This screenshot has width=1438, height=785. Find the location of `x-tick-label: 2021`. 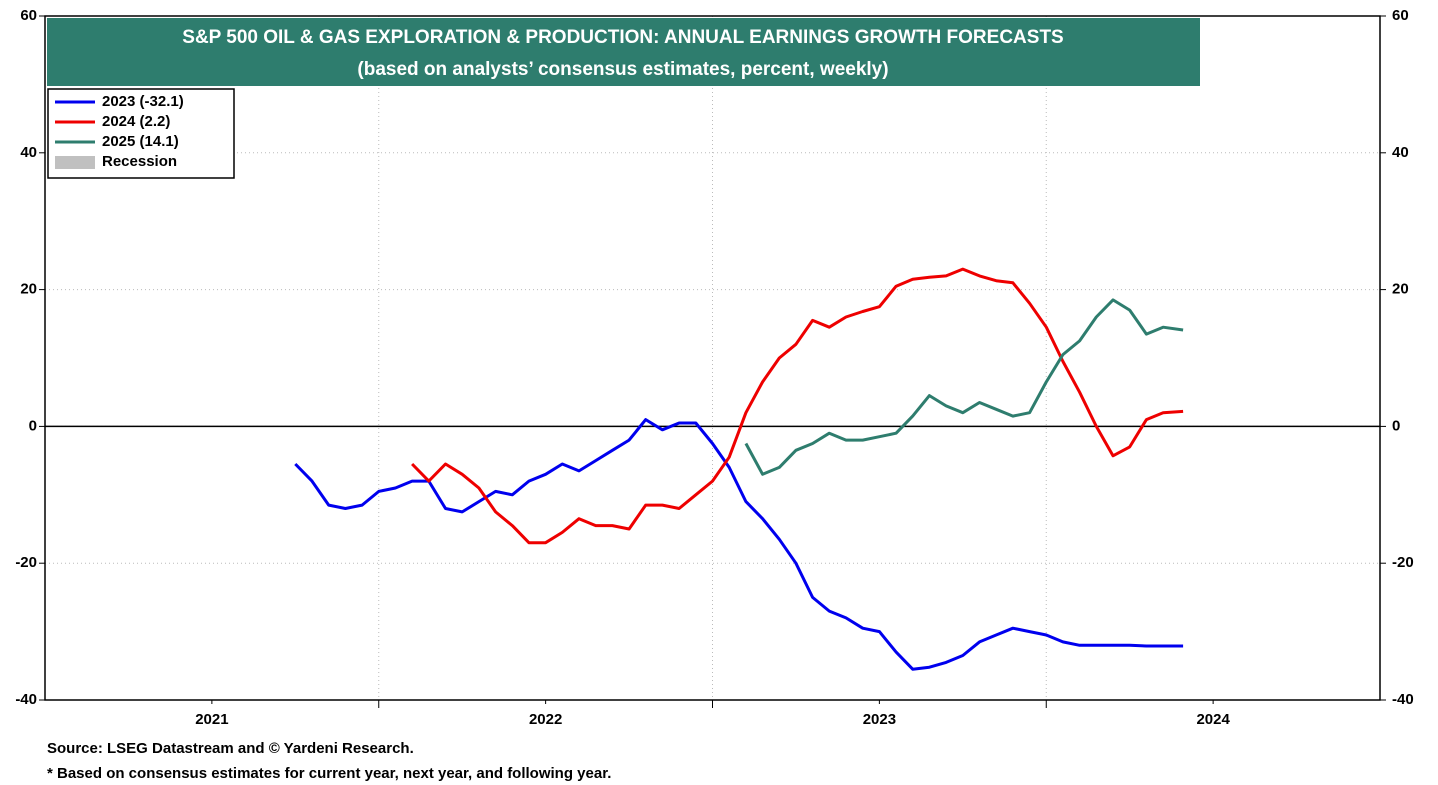

x-tick-label: 2021 is located at coordinates (211, 719).